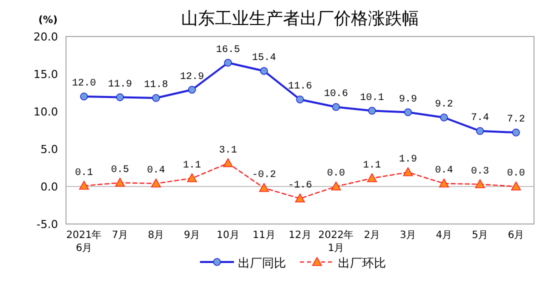  What do you see at coordinates (46, 112) in the screenshot?
I see `y-tick-label: 10.0` at bounding box center [46, 112].